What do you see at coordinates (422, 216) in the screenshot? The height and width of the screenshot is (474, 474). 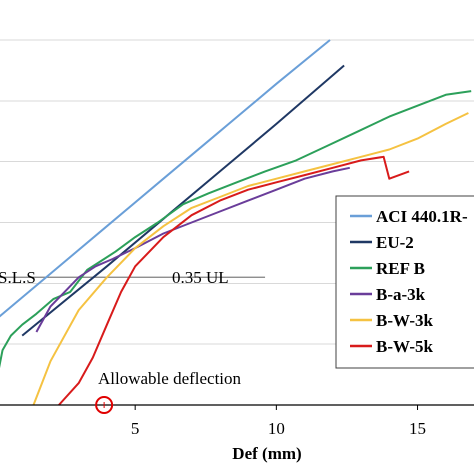 I see `legend-label: ACI 440.1R-` at bounding box center [422, 216].